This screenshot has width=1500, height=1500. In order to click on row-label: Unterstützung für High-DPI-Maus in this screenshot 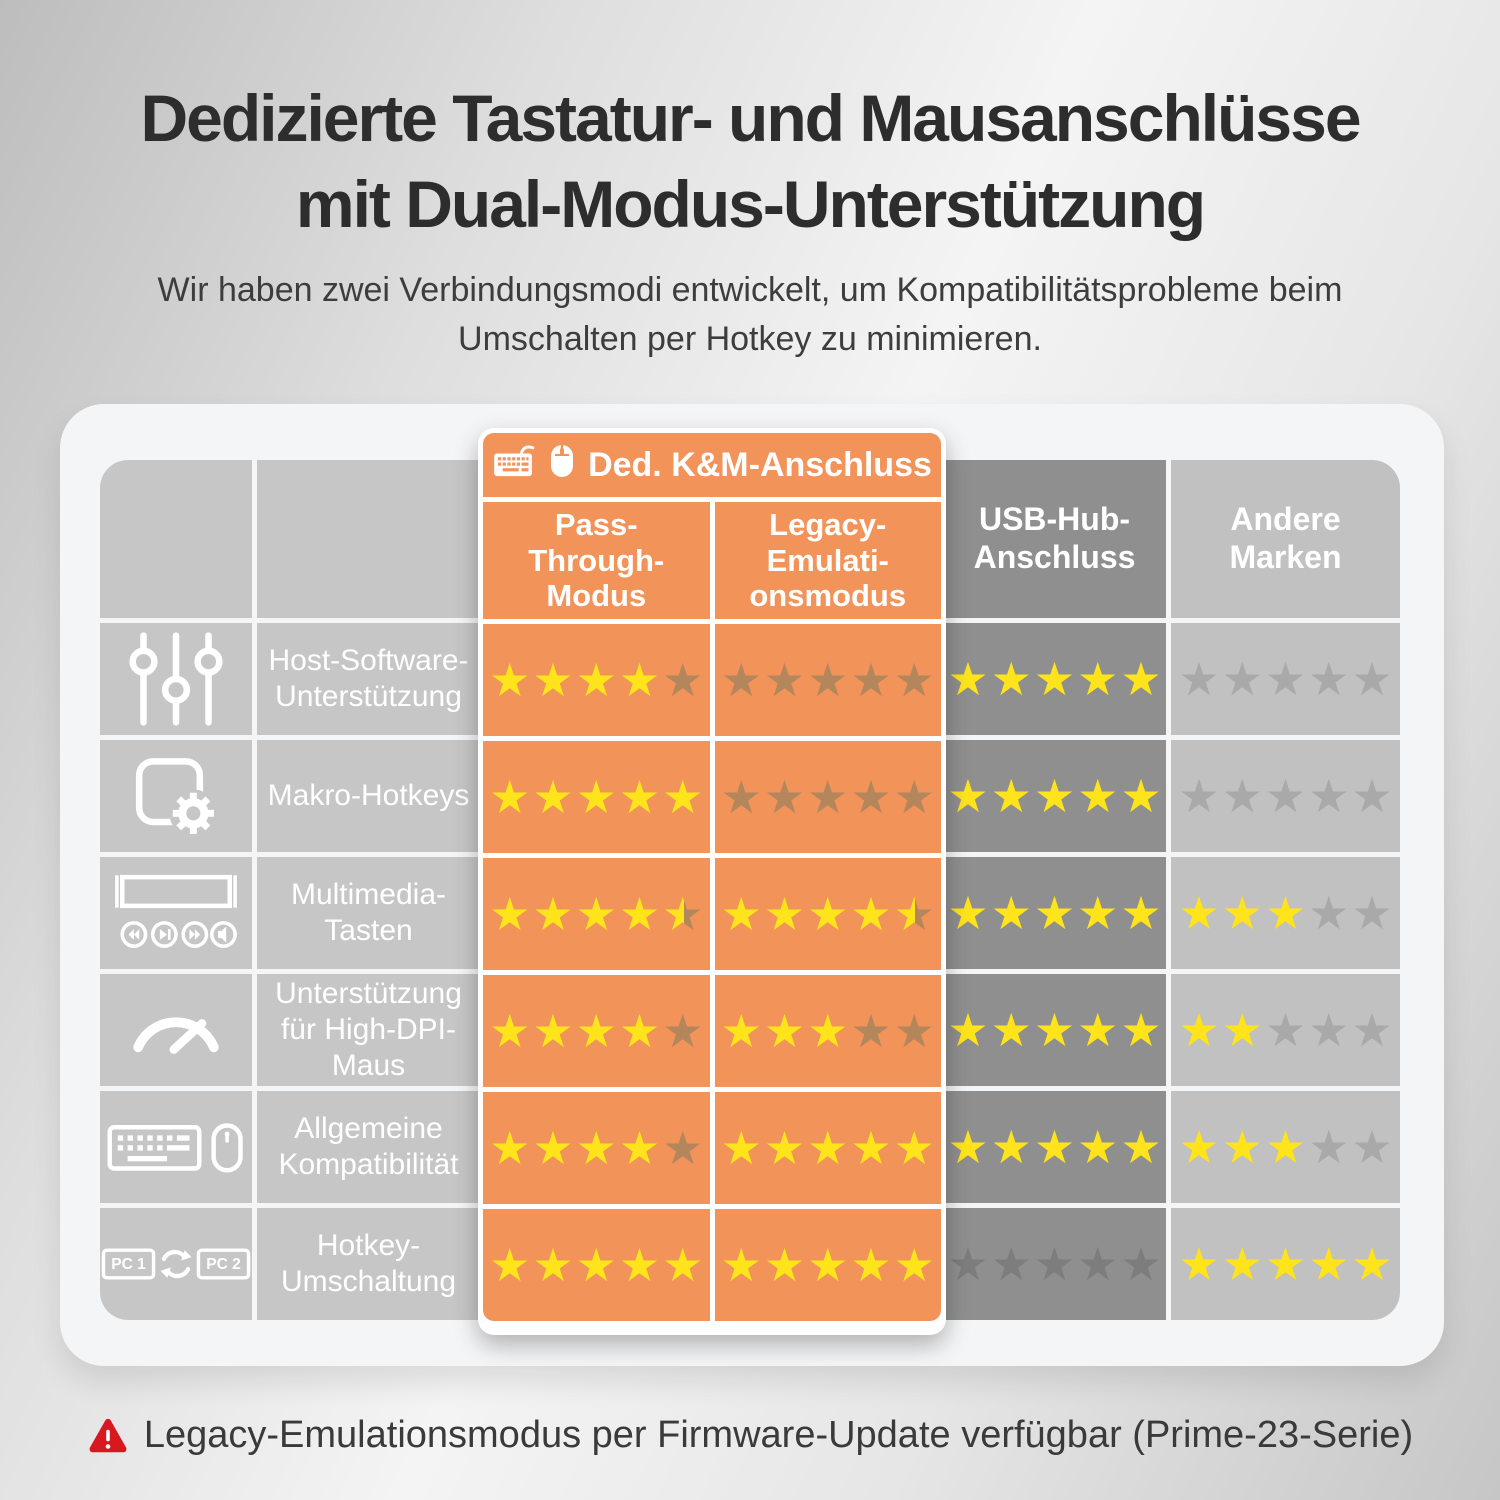, I will do `click(368, 1030)`.